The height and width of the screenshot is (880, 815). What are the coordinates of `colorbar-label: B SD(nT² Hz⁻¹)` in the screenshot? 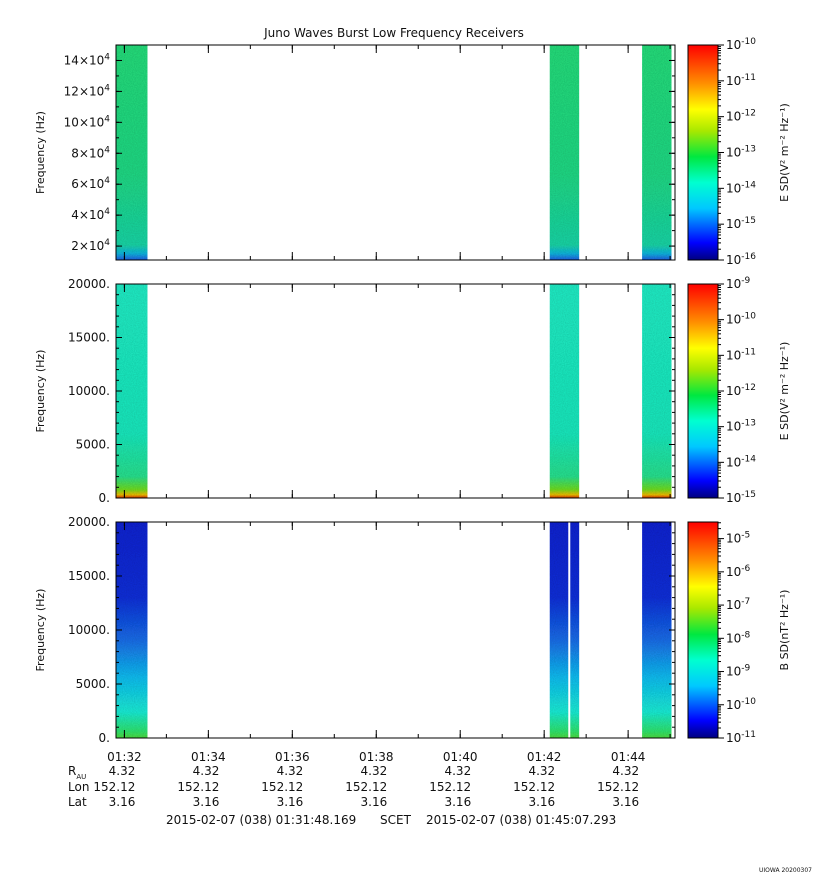 It's located at (784, 630).